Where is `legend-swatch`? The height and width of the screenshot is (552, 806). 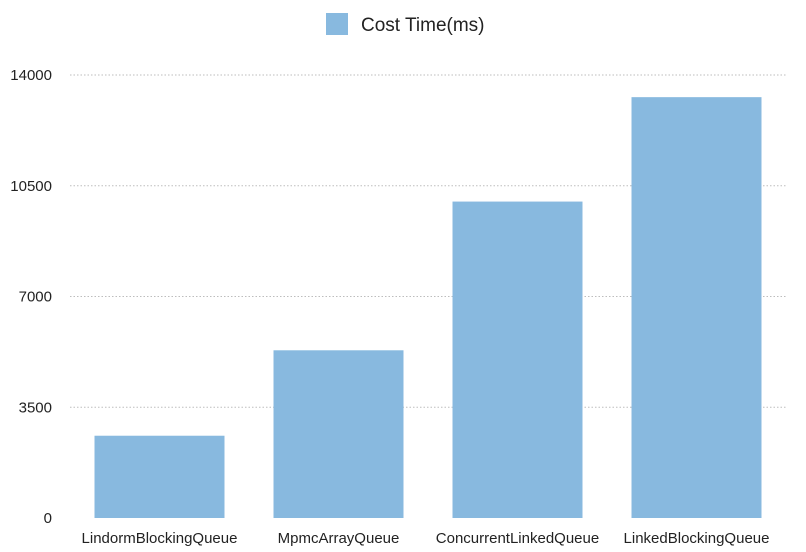 legend-swatch is located at coordinates (337, 24).